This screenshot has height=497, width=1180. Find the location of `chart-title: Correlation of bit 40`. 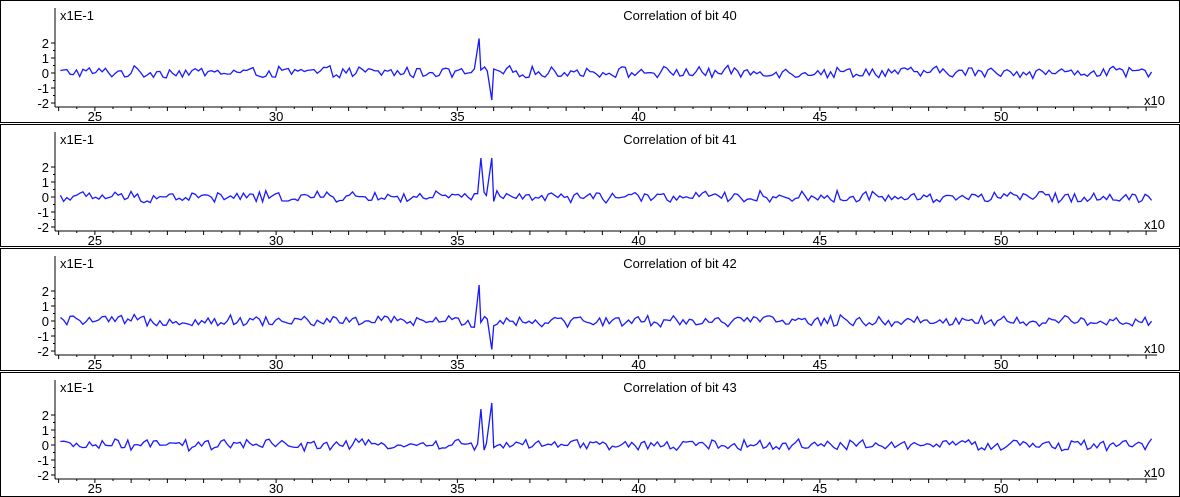

chart-title: Correlation of bit 40 is located at coordinates (679, 15).